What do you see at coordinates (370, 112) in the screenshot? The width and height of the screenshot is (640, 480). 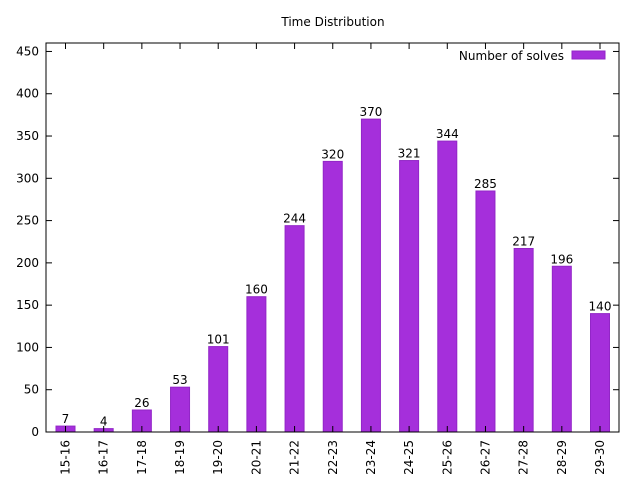 I see `bar-value-label: 370` at bounding box center [370, 112].